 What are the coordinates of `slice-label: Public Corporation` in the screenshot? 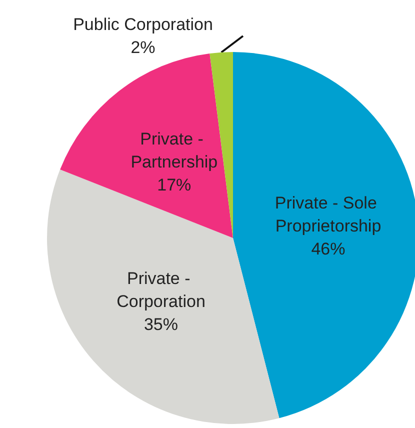 It's located at (143, 24).